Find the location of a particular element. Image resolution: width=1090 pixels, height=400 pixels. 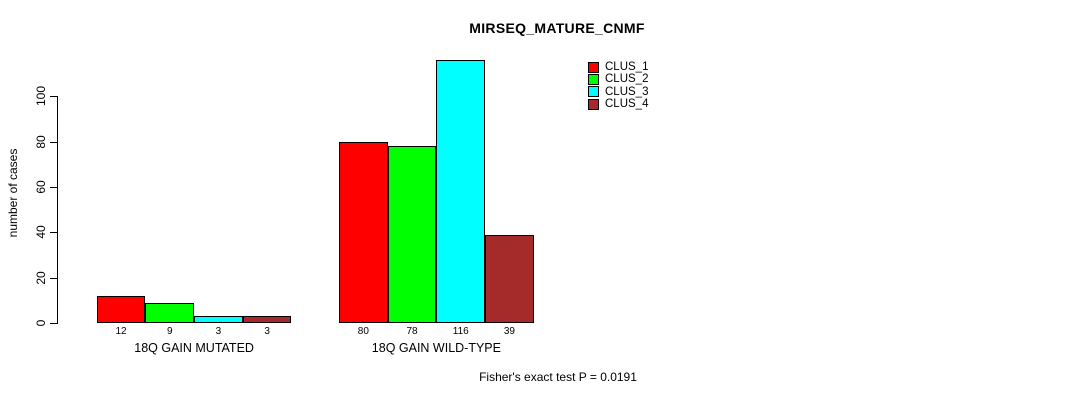

bar-value-label: 39 is located at coordinates (509, 331).